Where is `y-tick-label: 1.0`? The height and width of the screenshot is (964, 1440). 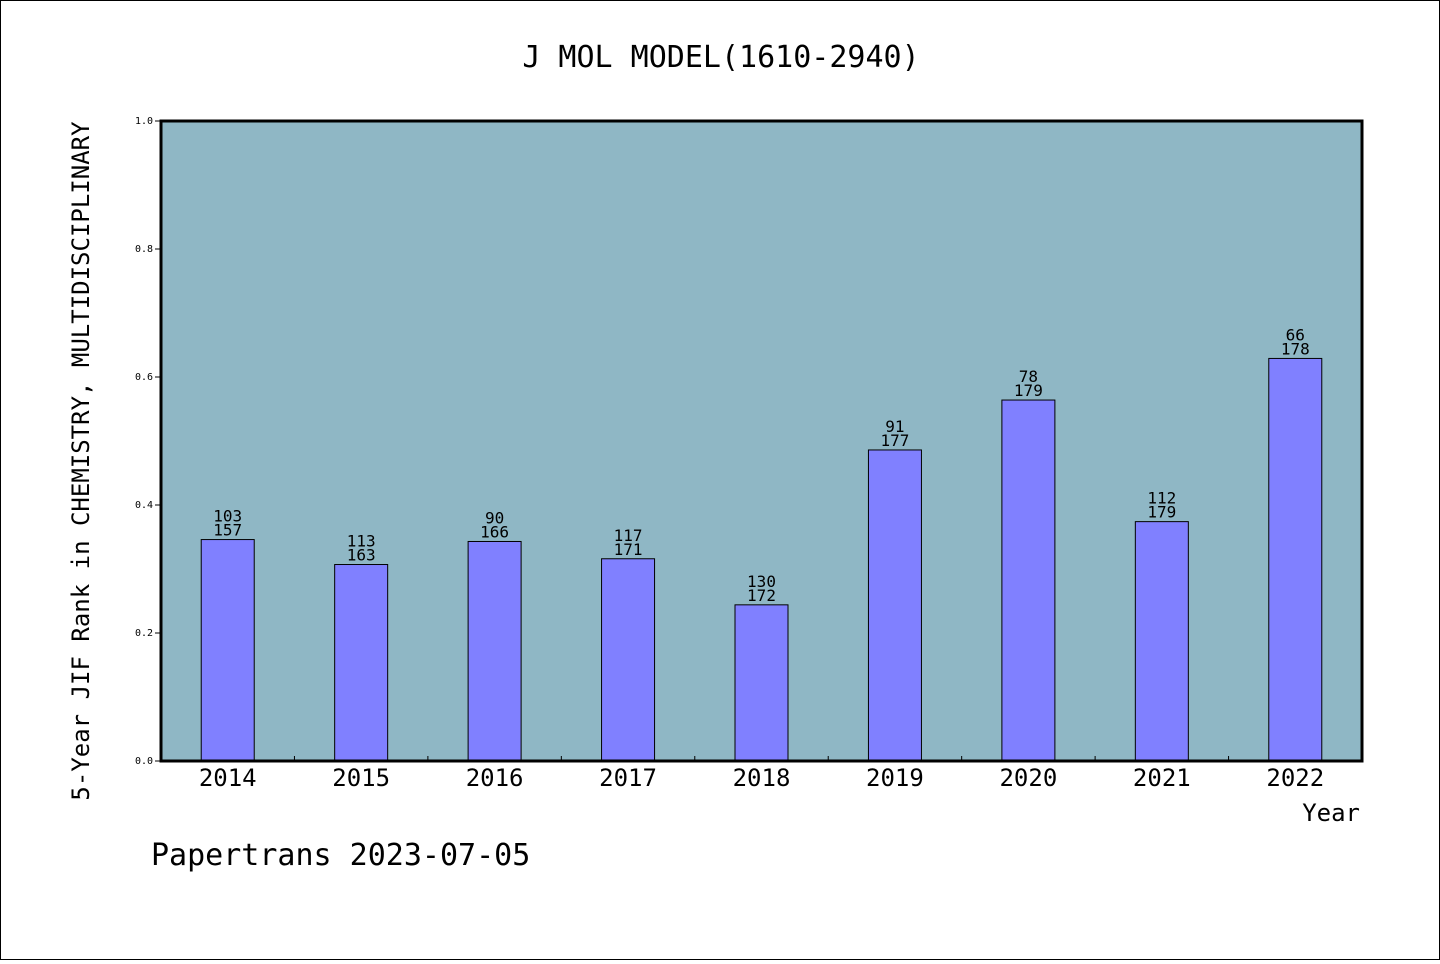
y-tick-label: 1.0 is located at coordinates (144, 121).